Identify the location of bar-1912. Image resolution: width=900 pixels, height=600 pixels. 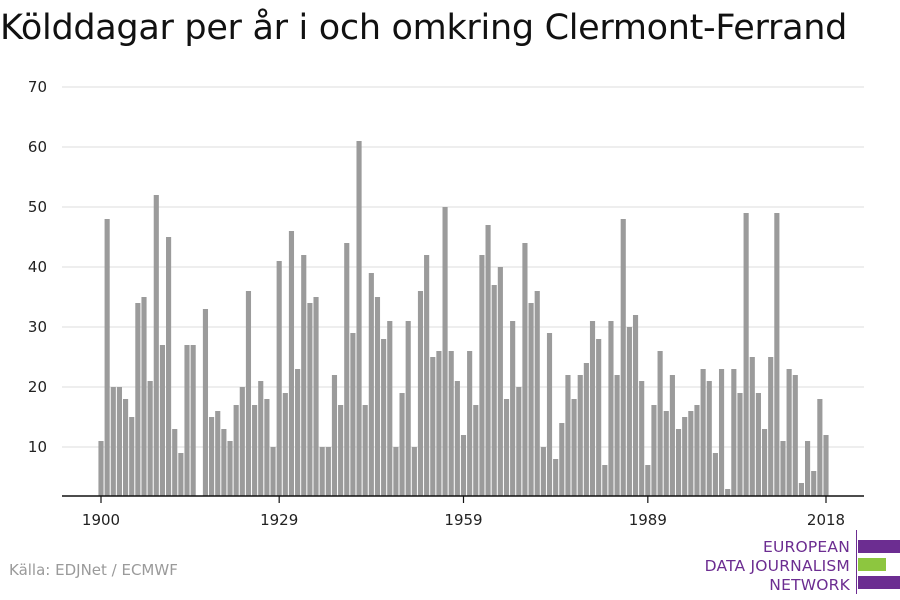
(175, 462).